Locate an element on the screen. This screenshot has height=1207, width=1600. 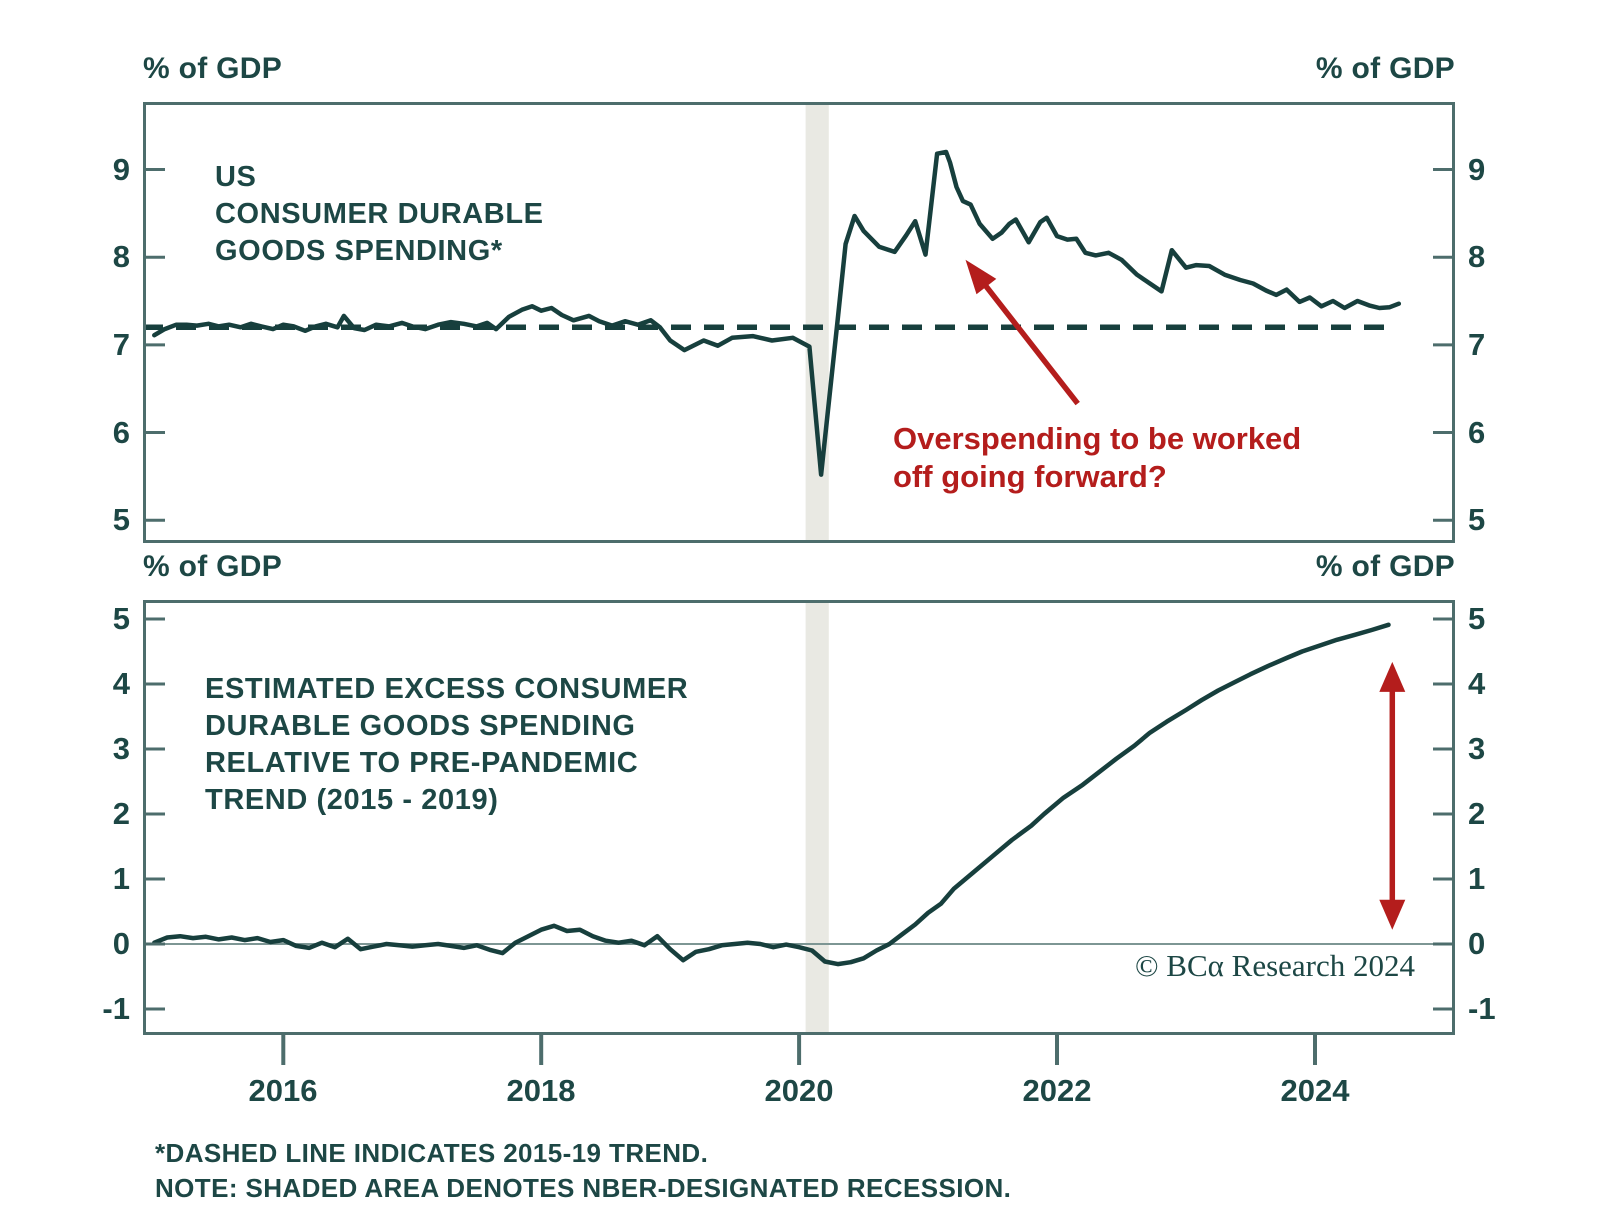
y-tick-label-right: 9 is located at coordinates (1477, 169).